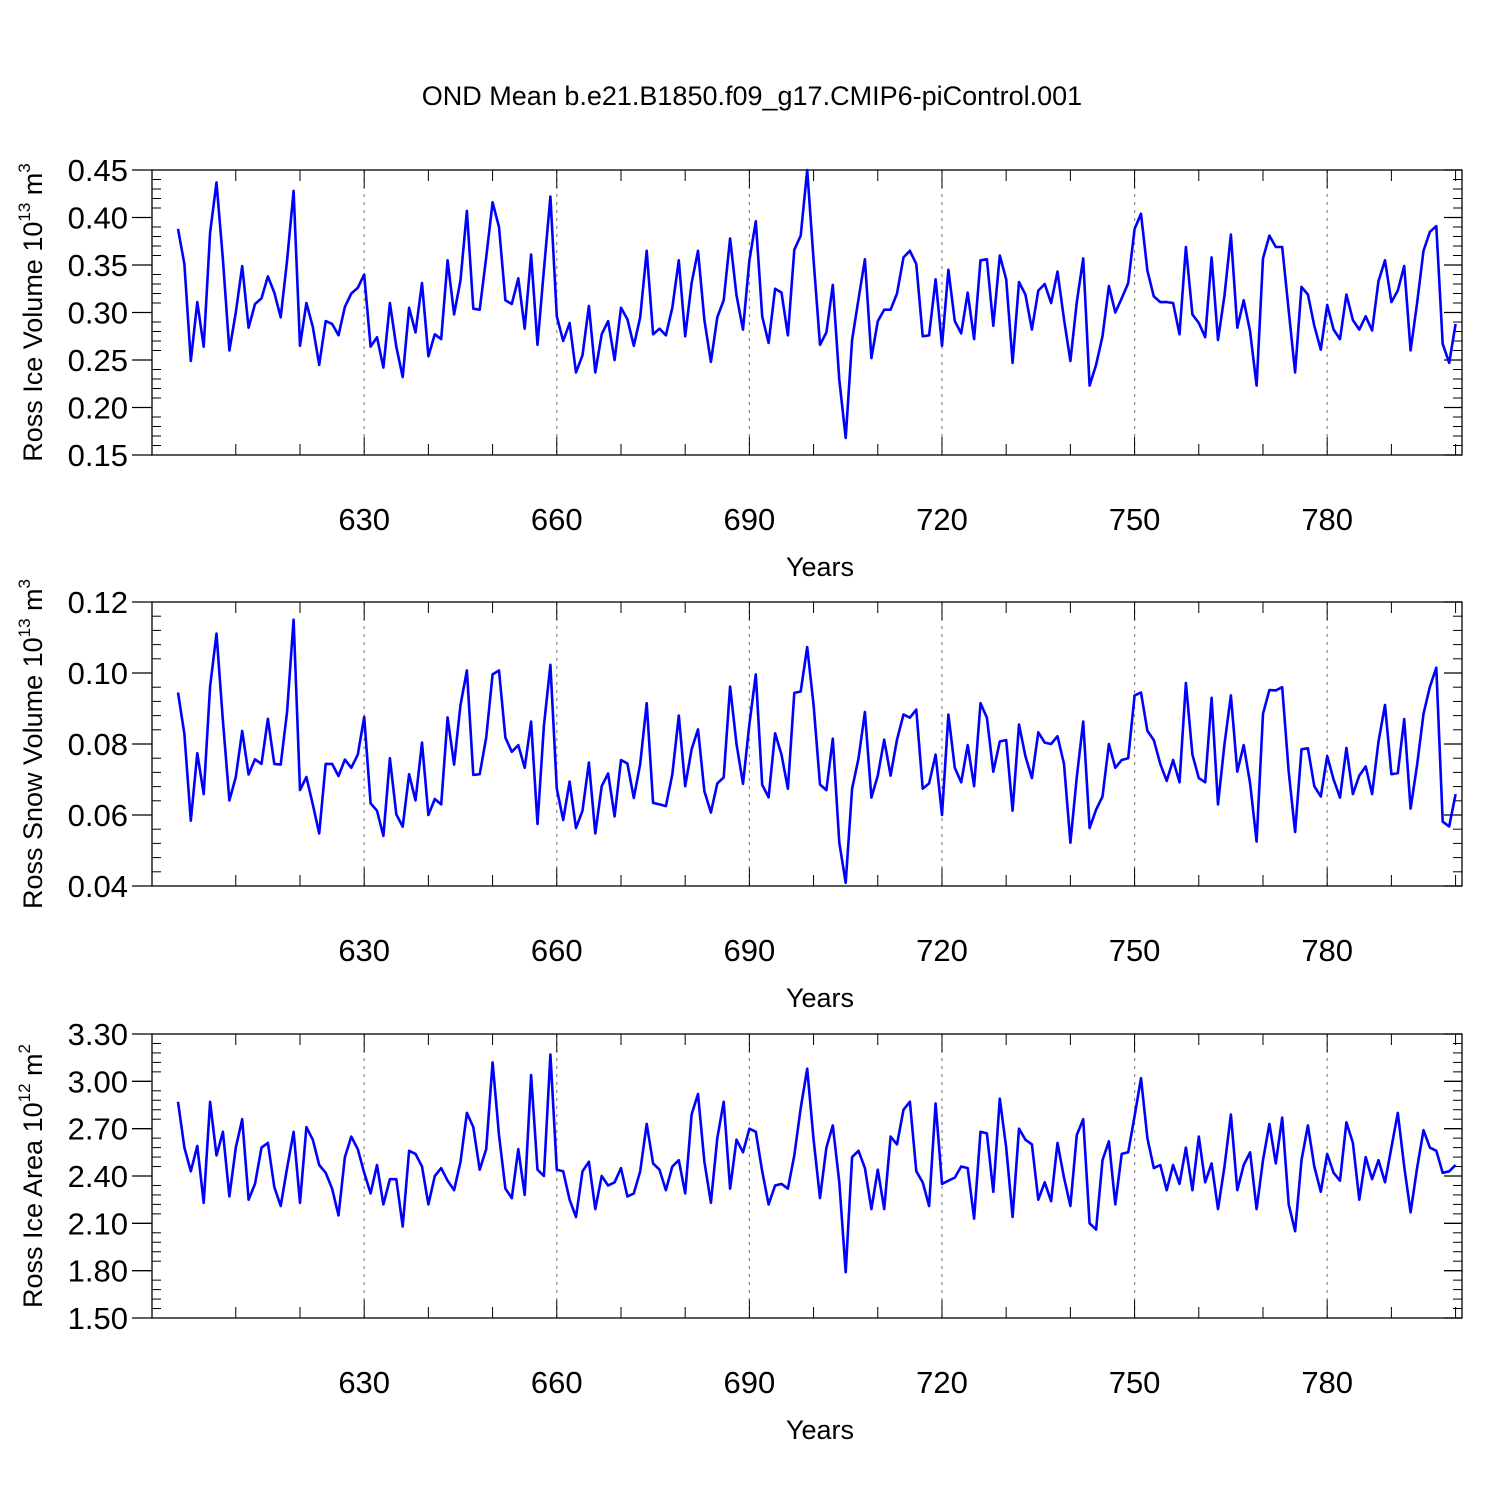 This screenshot has width=1500, height=1500. I want to click on y-axis-label: Ross Ice Area 1012 m2, so click(31, 1176).